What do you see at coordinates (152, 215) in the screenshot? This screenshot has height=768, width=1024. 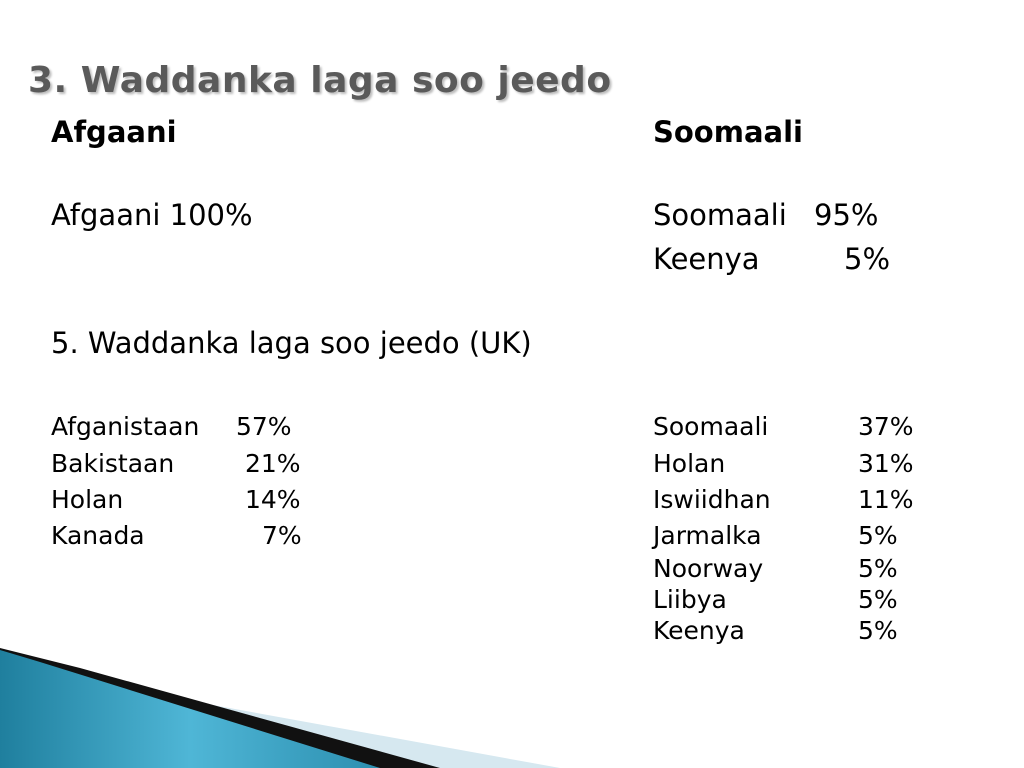 I see `left-summary: Afgaani 100%` at bounding box center [152, 215].